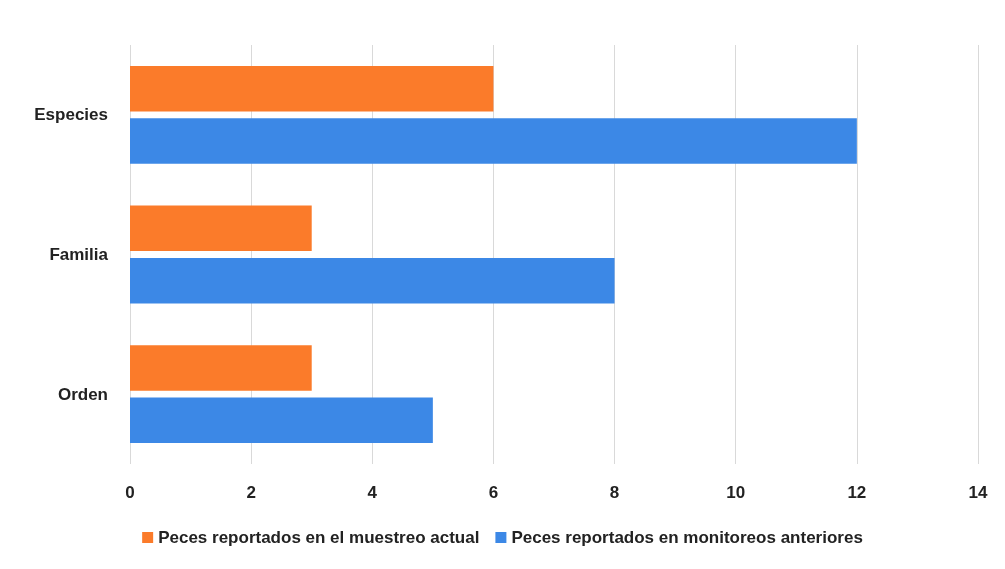 The height and width of the screenshot is (569, 1005). What do you see at coordinates (372, 492) in the screenshot?
I see `x-tick-label: 4` at bounding box center [372, 492].